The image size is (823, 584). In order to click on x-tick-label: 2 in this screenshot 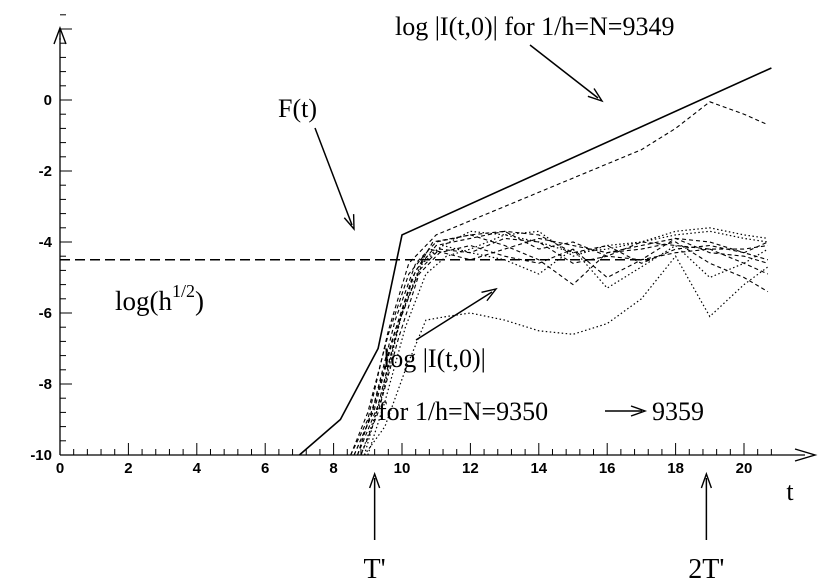, I will do `click(128, 468)`.